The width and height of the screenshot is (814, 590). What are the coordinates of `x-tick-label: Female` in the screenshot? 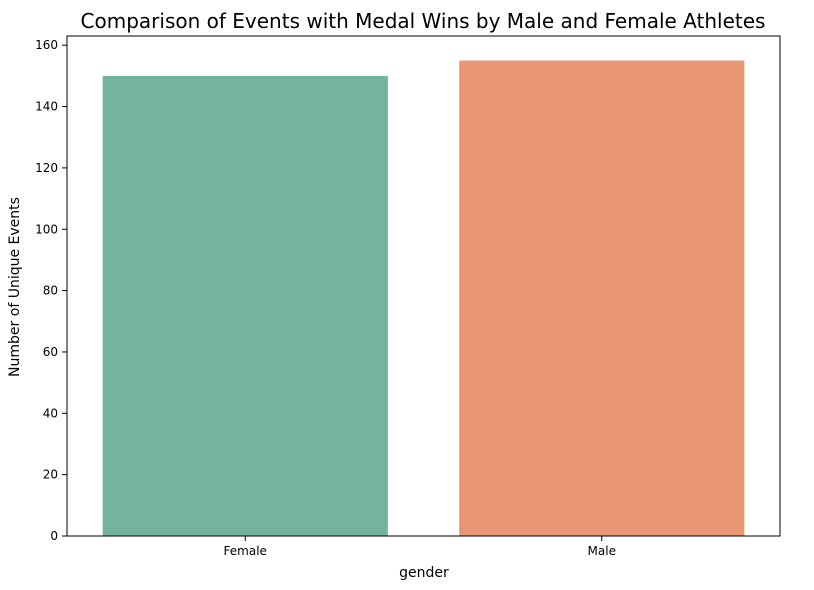 It's located at (245, 551).